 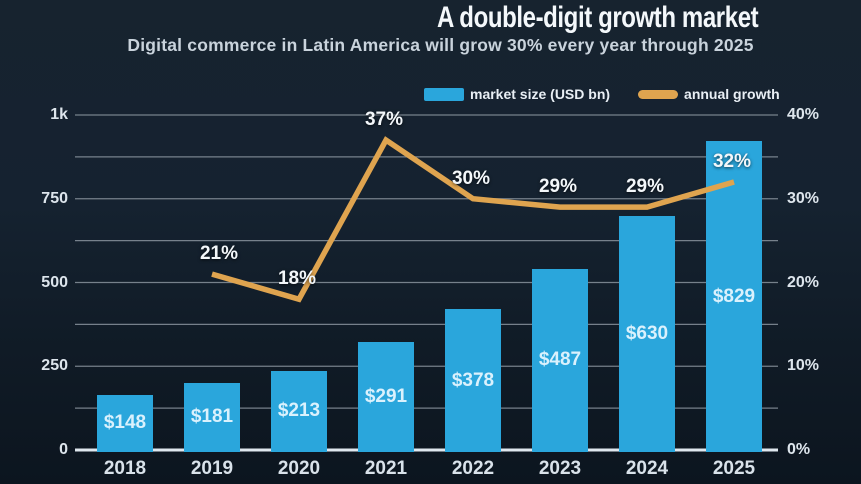 I want to click on right-axis-tick-30%: 30%, so click(x=803, y=198).